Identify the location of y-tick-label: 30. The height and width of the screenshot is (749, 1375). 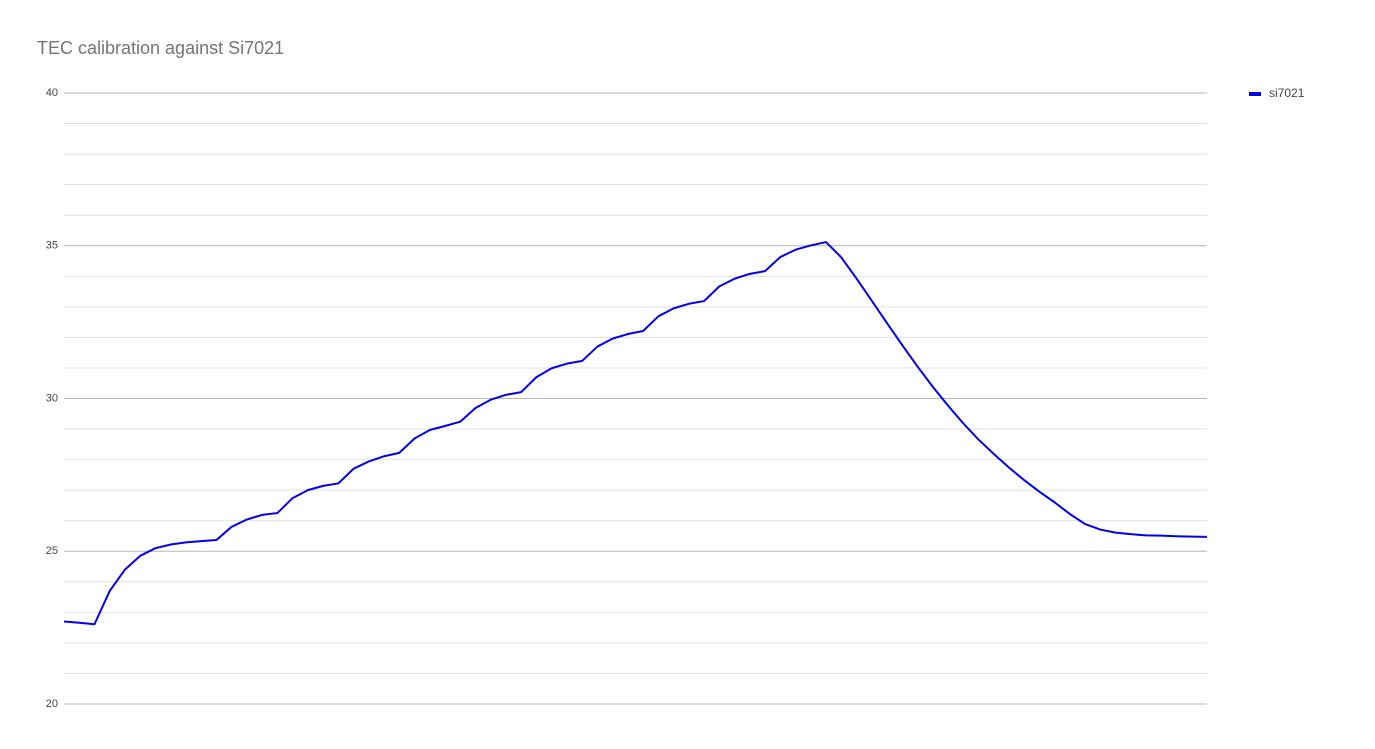
(52, 398).